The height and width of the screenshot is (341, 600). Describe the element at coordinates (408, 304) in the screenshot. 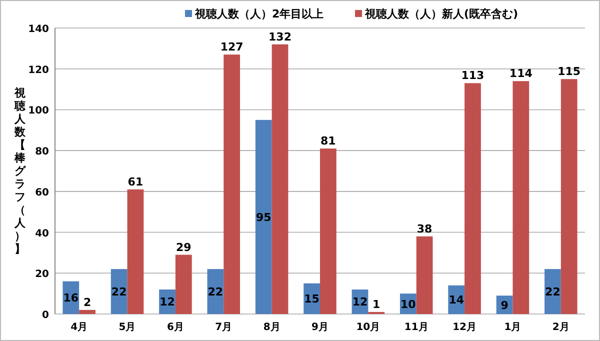

I see `data-label: 10` at that location.